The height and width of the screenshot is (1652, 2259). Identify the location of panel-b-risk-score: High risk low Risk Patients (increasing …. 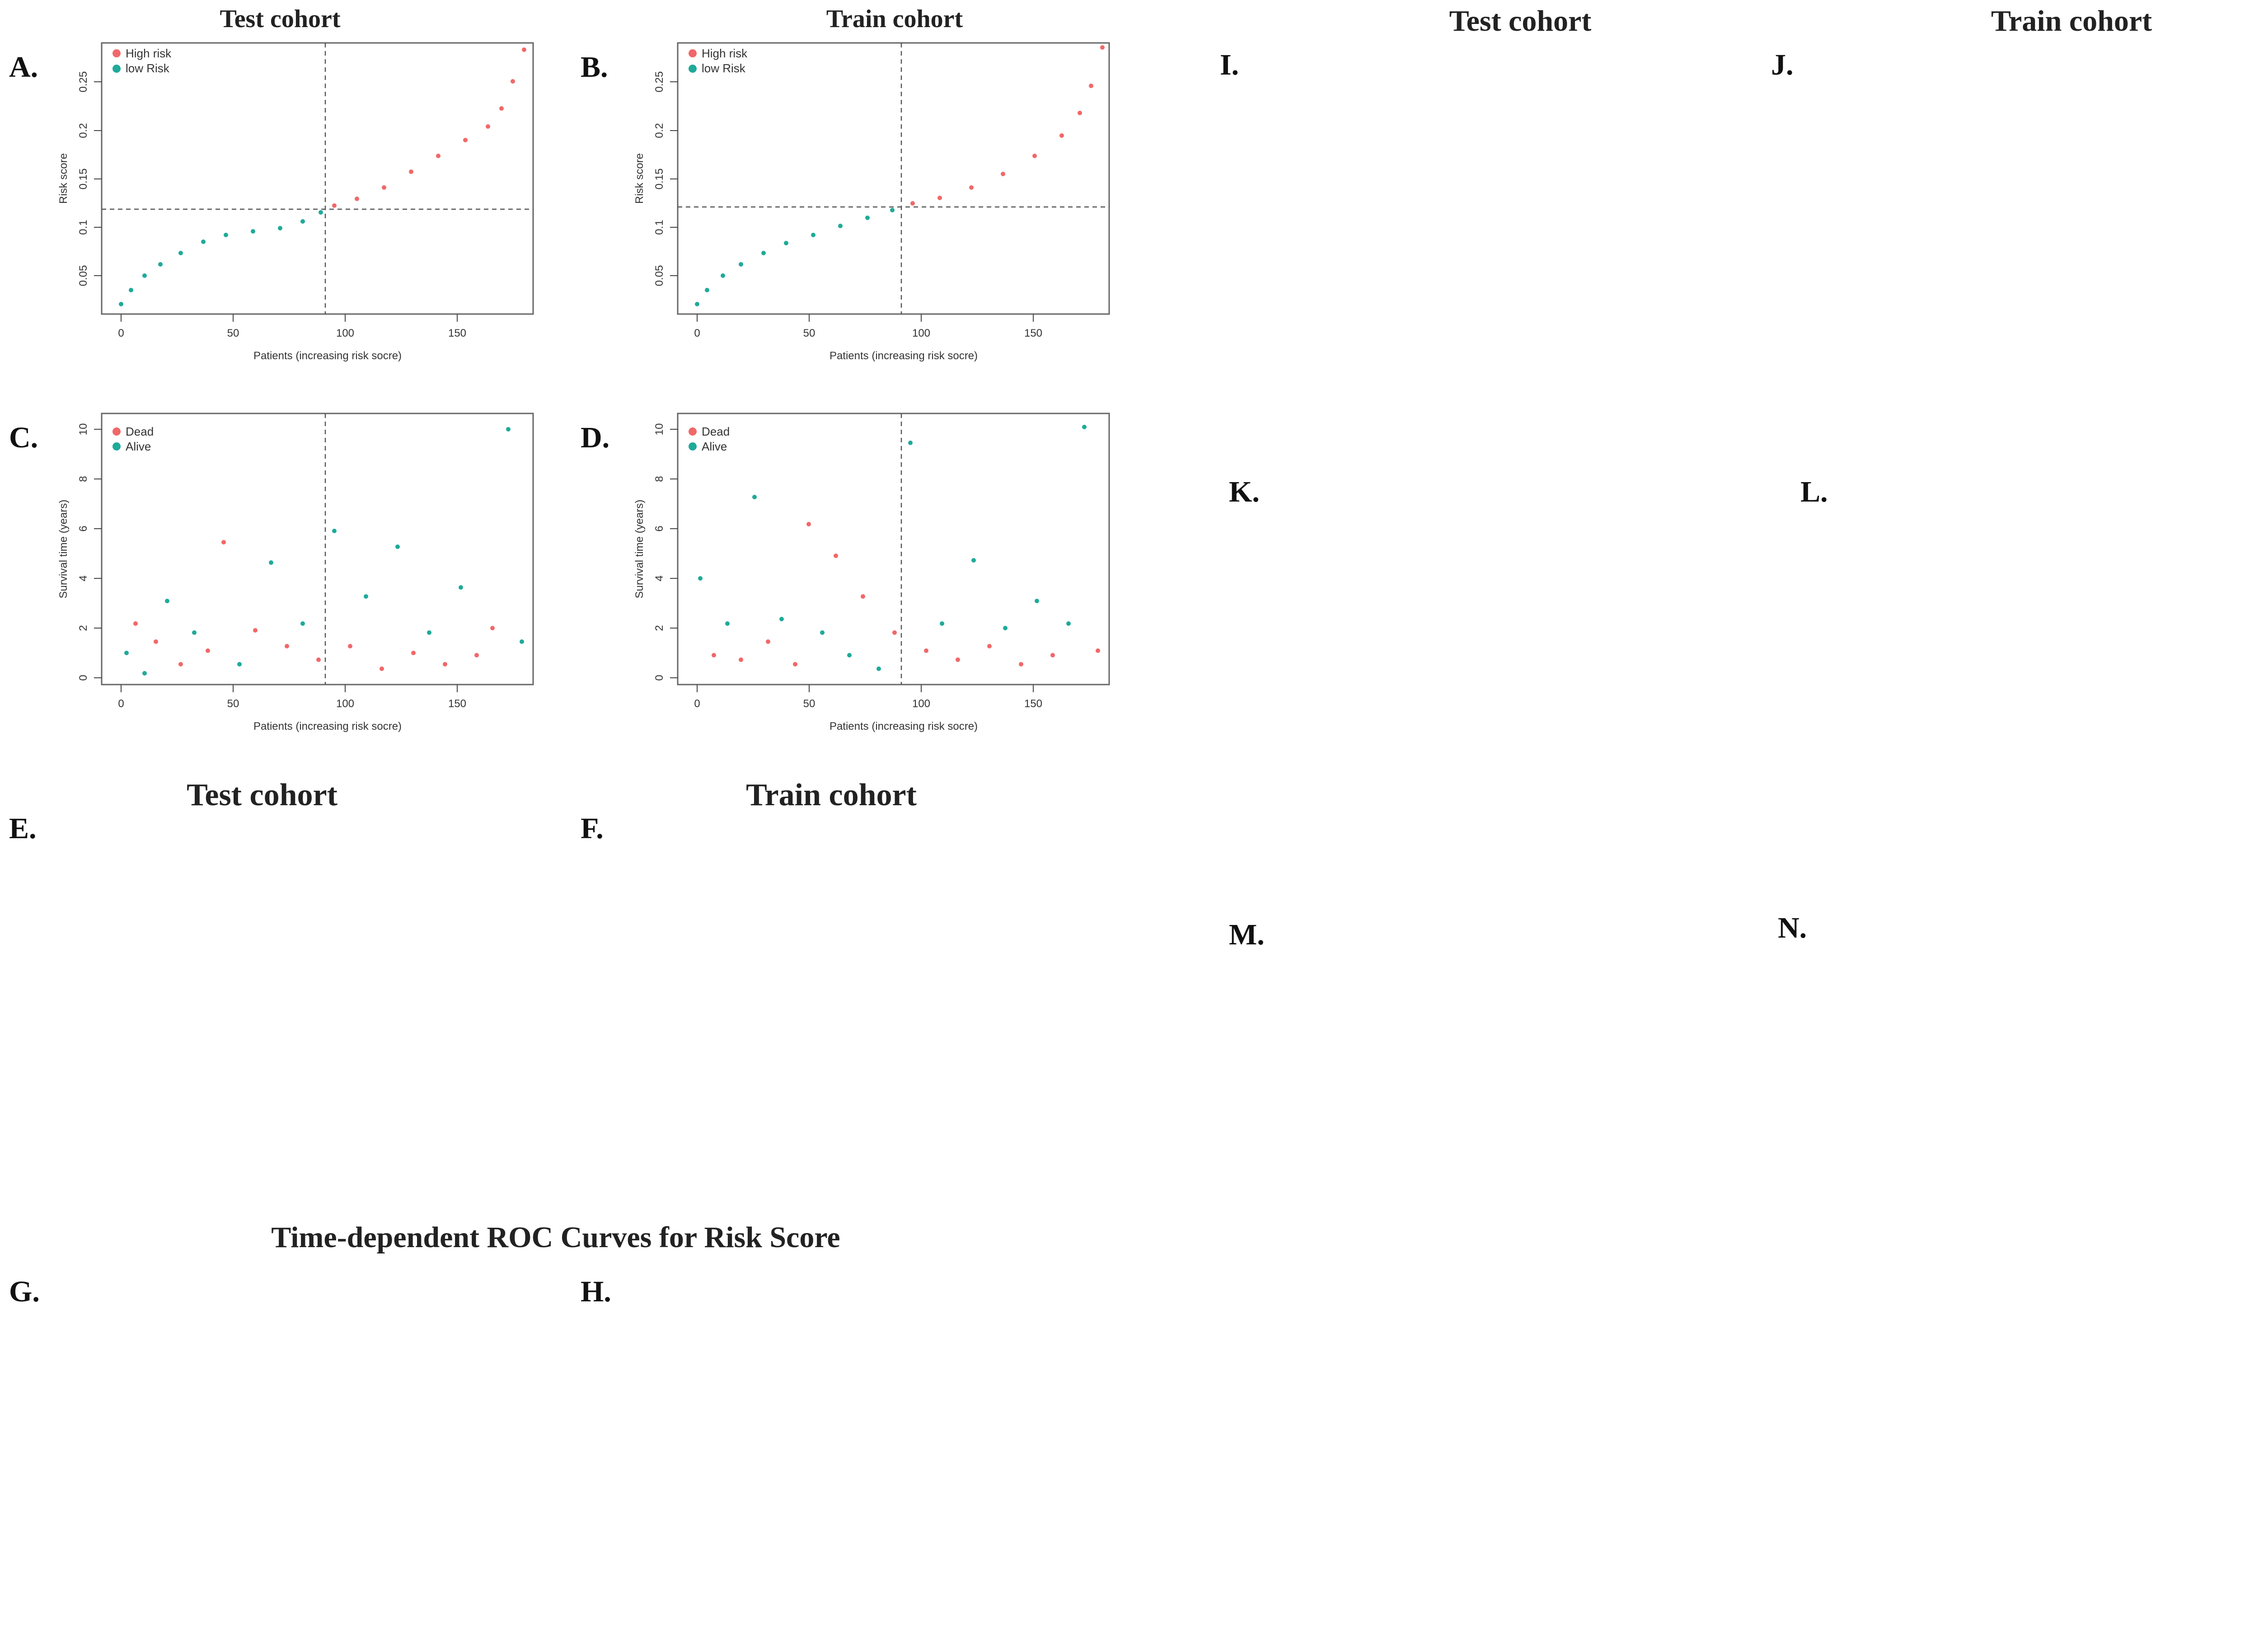
(871, 202).